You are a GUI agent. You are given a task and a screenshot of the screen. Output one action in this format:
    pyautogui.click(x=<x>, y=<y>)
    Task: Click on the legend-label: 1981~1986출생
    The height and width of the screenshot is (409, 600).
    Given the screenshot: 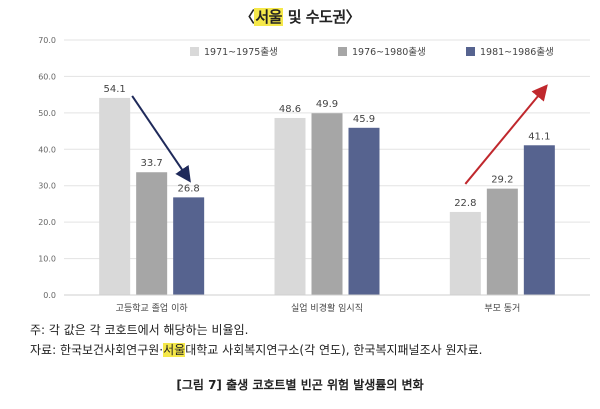 What is the action you would take?
    pyautogui.click(x=517, y=52)
    